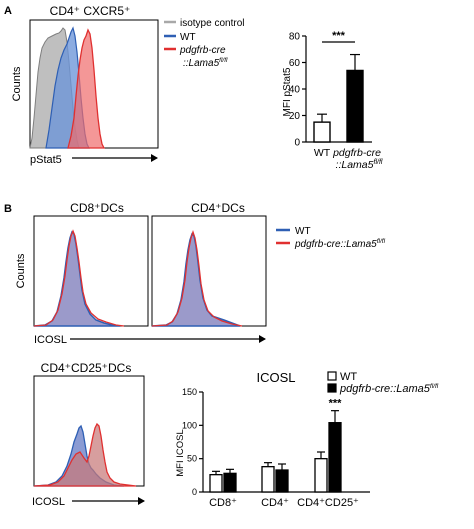 Image resolution: width=474 pixels, height=529 pixels. What do you see at coordinates (340, 244) in the screenshot?
I see `legend-b-cre-label: pdgfrb-cre::Lama5fl/fl` at bounding box center [340, 244].